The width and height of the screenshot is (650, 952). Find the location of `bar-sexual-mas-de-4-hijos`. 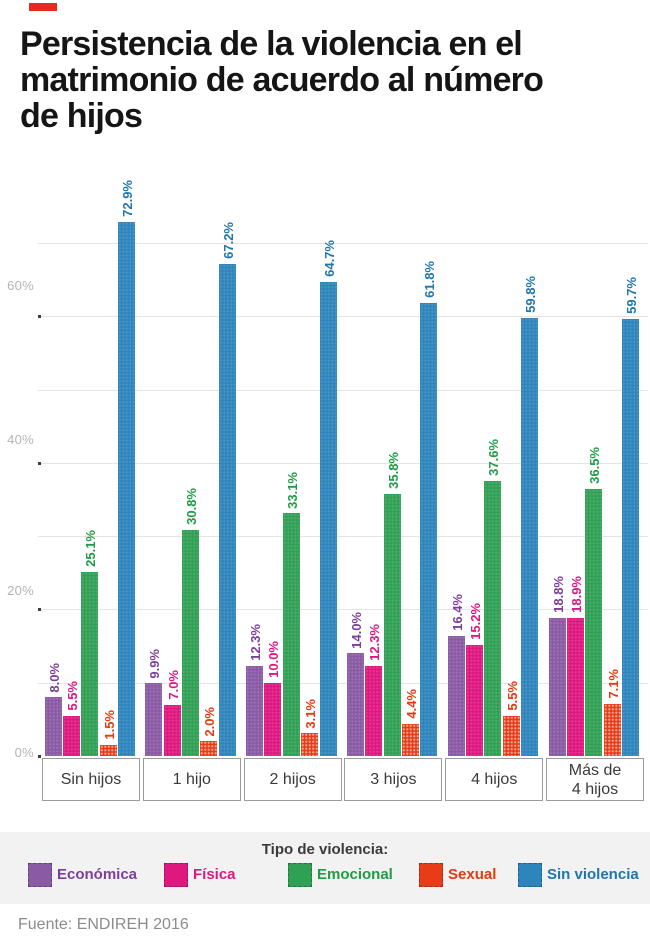

bar-sexual-mas-de-4-hijos is located at coordinates (612, 730).